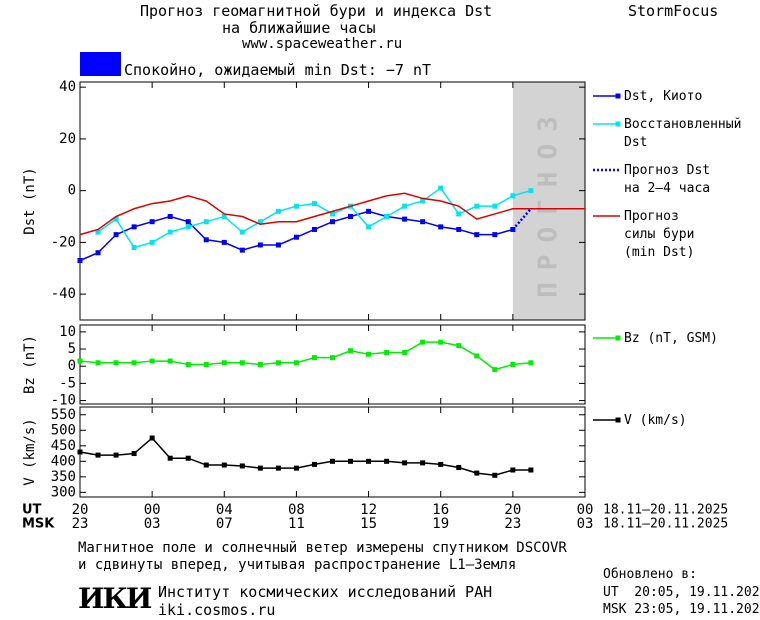 This screenshot has height=620, width=760. Describe the element at coordinates (63, 446) in the screenshot. I see `y-tick-label: 450` at that location.